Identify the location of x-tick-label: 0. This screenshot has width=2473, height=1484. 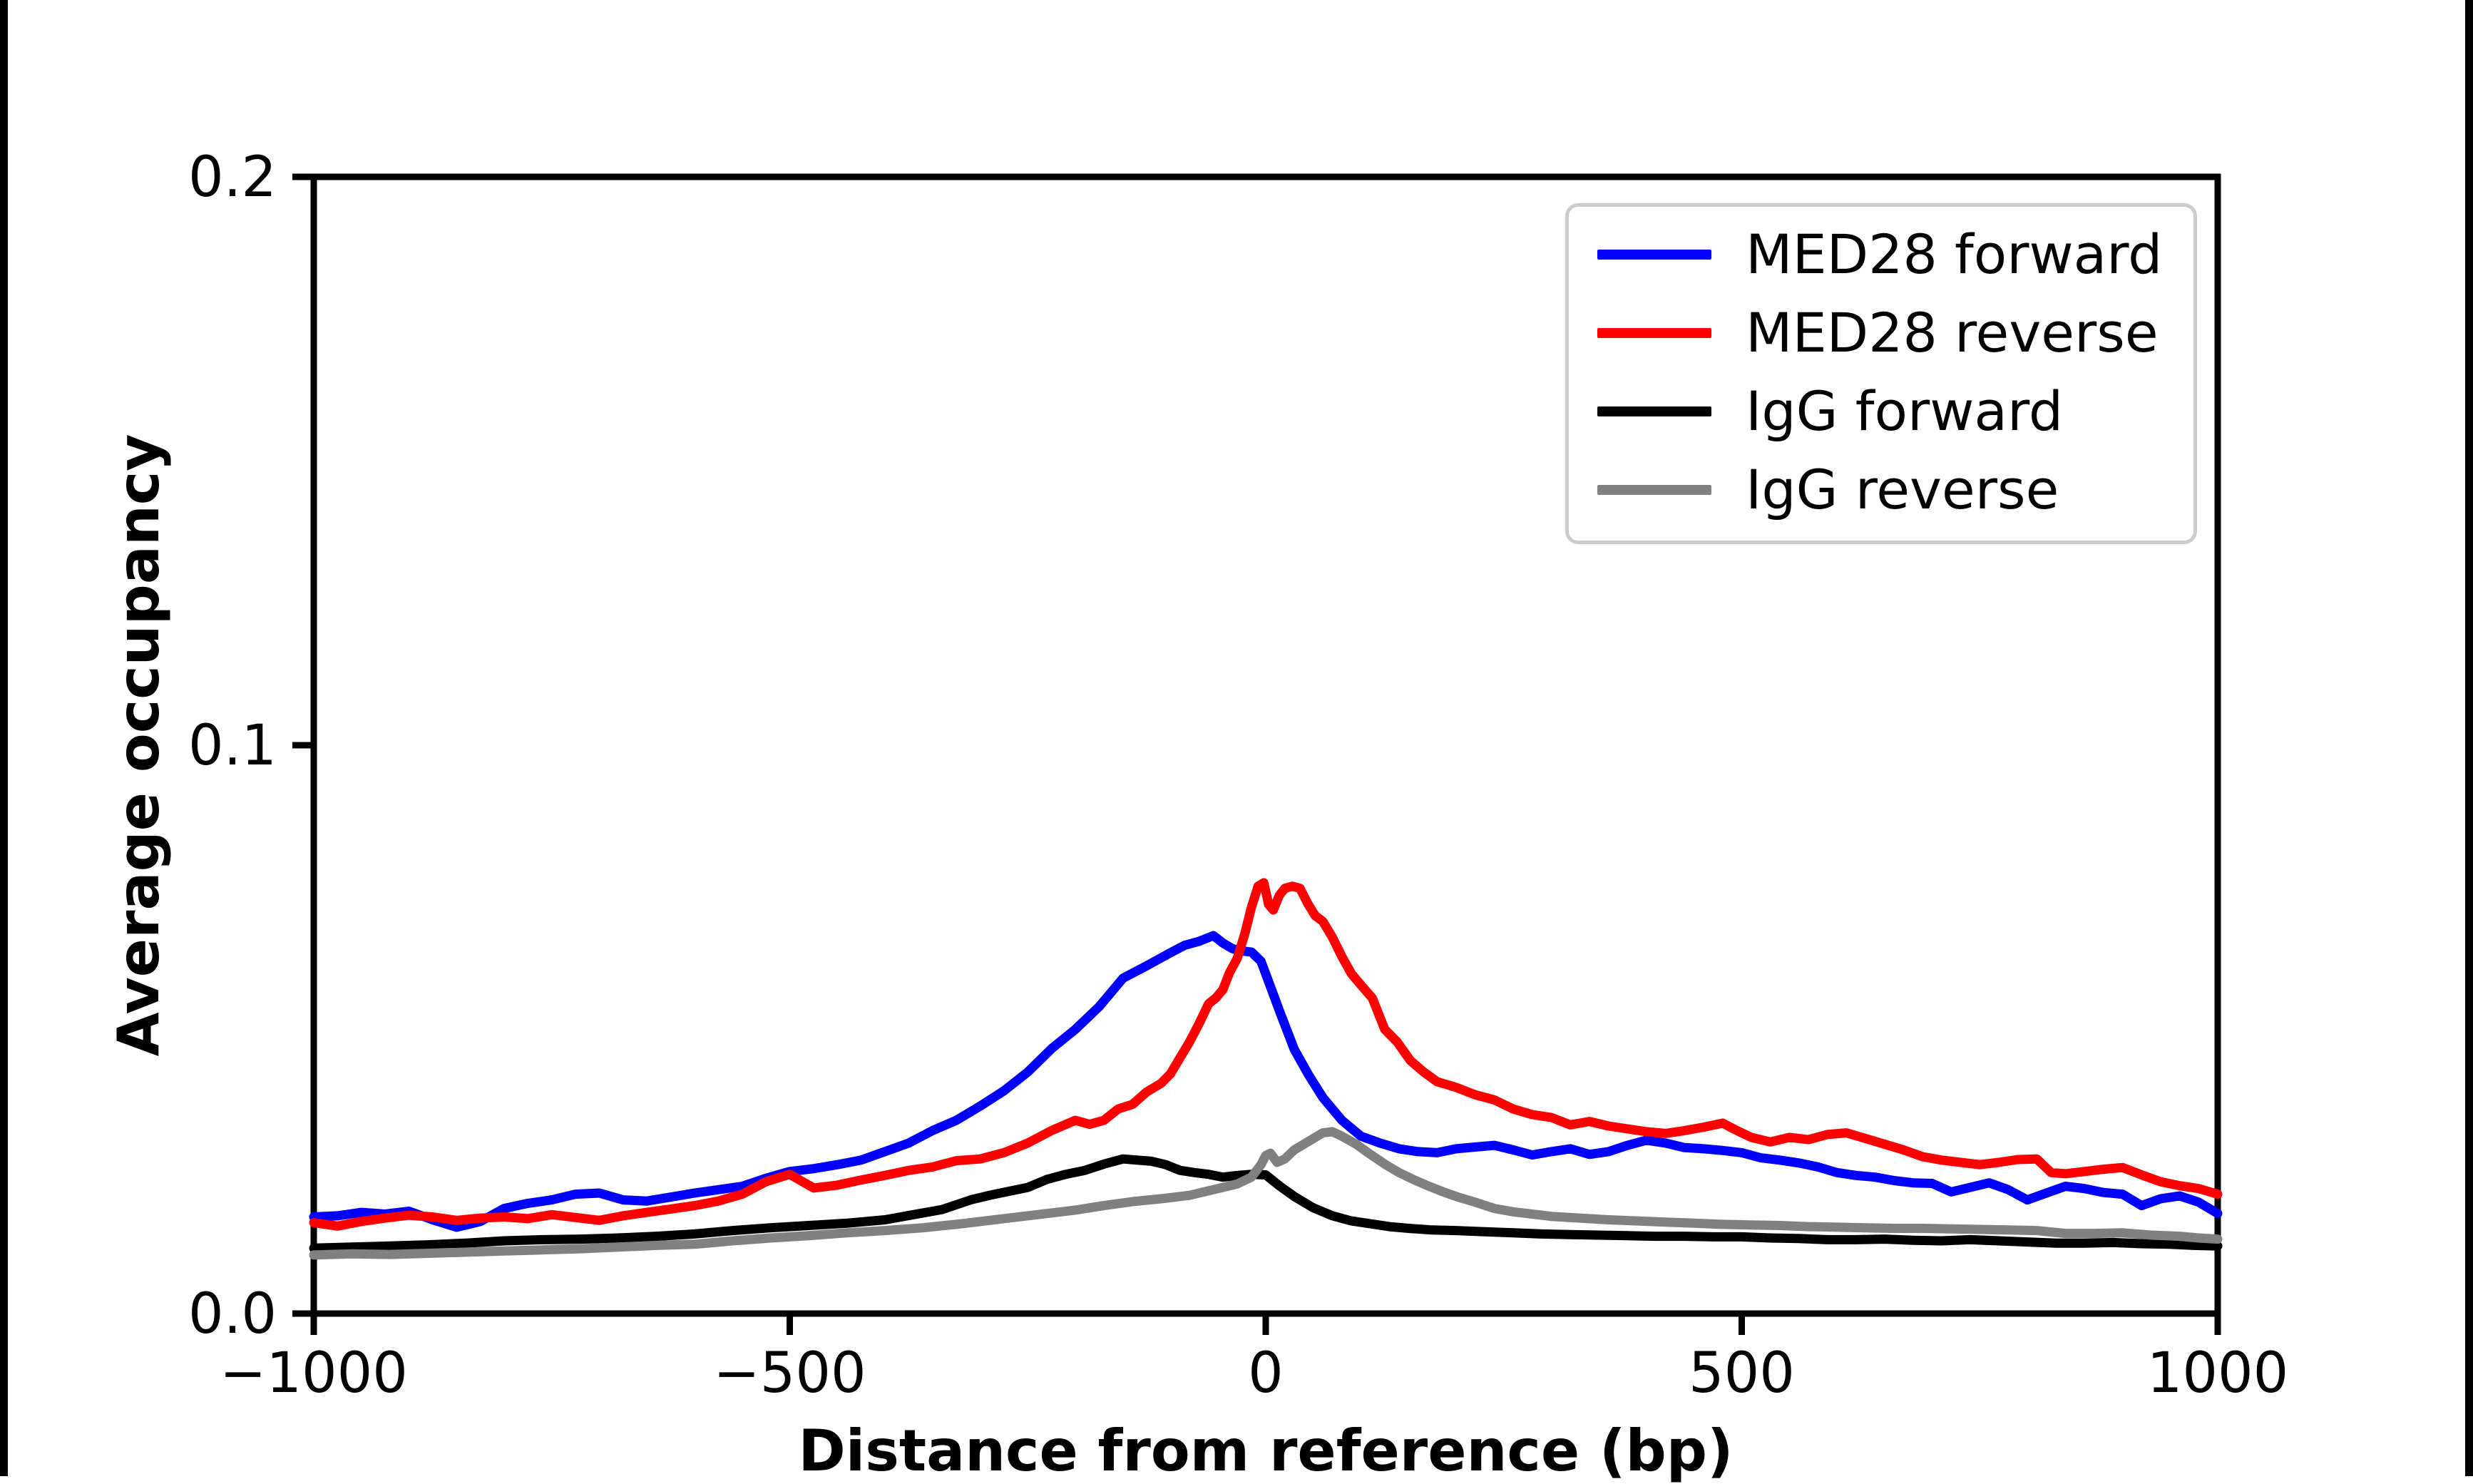
(1266, 1373).